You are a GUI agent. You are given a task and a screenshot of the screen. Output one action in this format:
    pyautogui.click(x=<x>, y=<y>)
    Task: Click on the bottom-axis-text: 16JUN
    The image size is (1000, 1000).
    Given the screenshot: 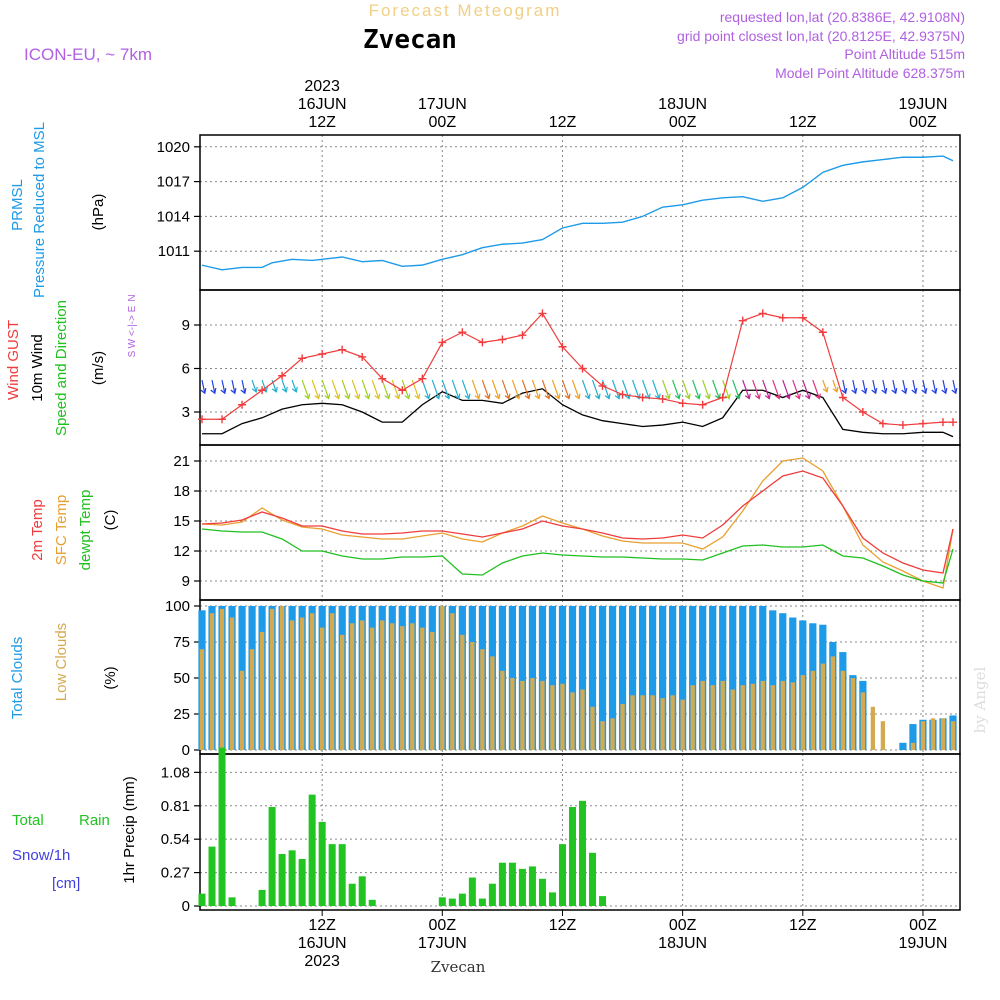 What is the action you would take?
    pyautogui.click(x=322, y=943)
    